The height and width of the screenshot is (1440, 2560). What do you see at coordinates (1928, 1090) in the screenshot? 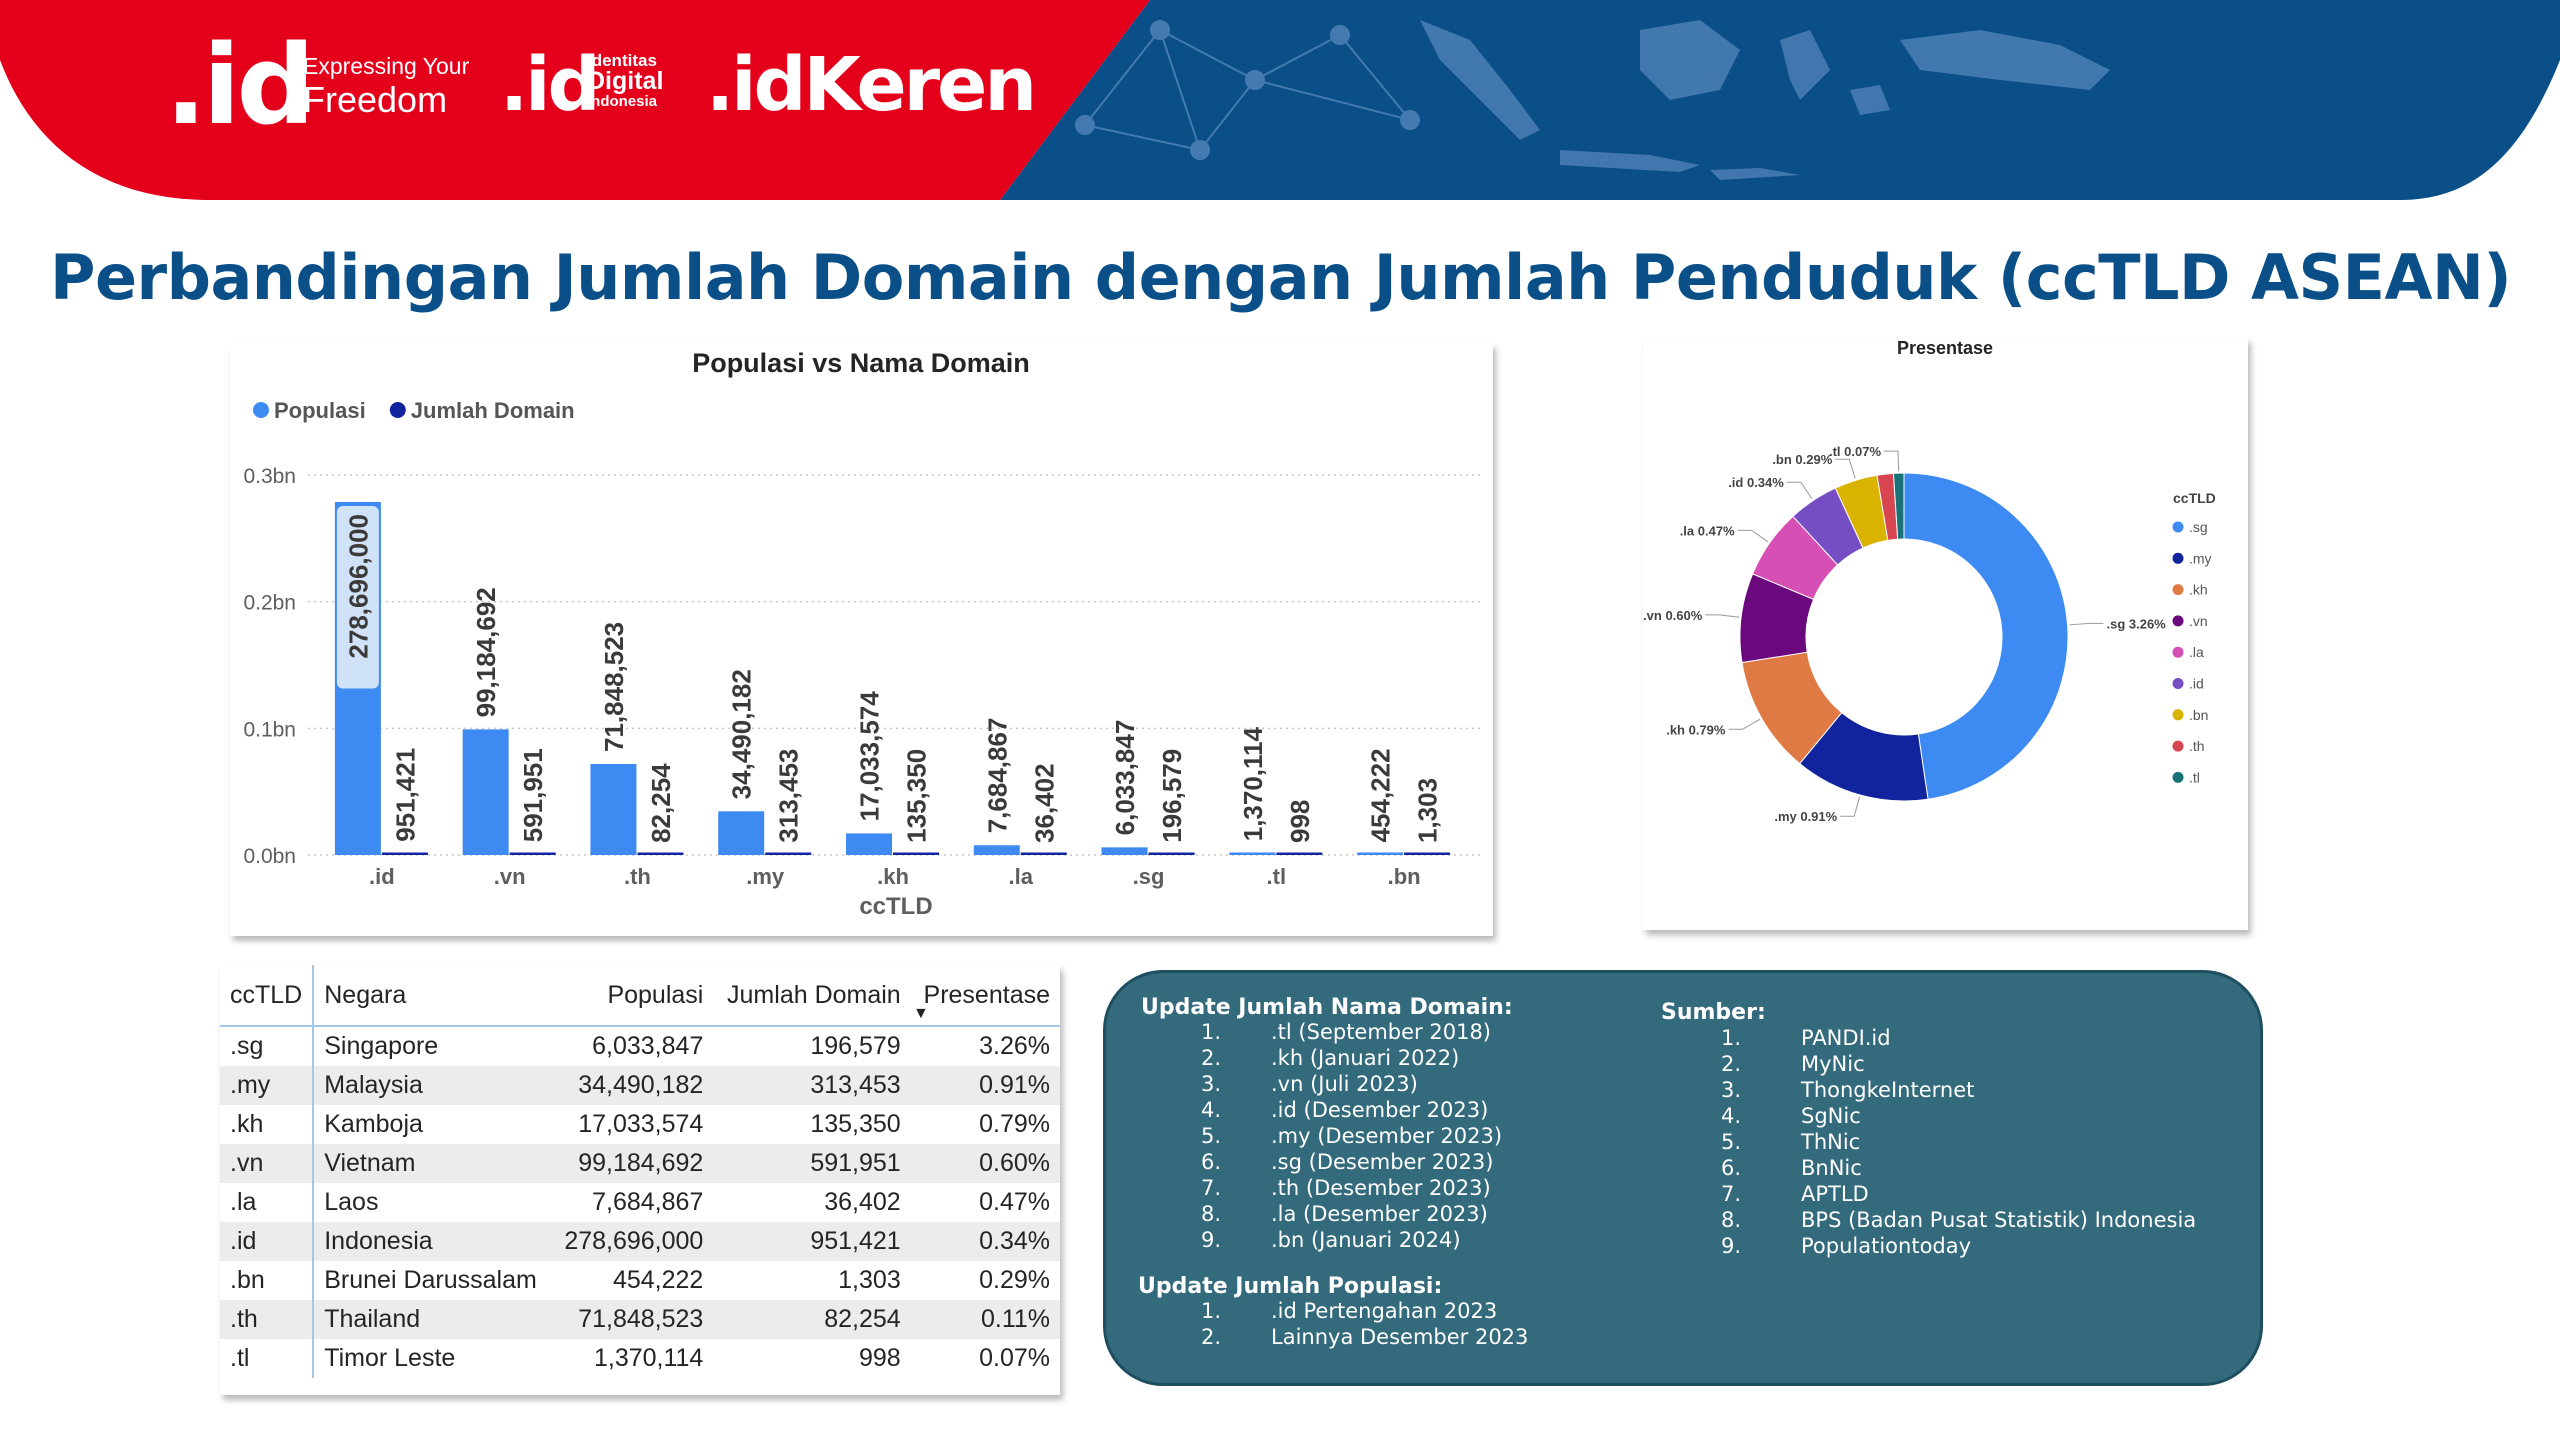
I see `list-item: 3. ThongkeInternet` at bounding box center [1928, 1090].